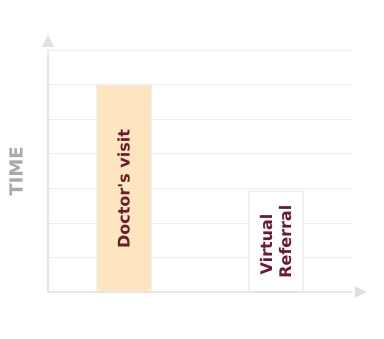 This screenshot has width=384, height=339. Describe the element at coordinates (17, 171) in the screenshot. I see `y-axis-title: TIME` at that location.